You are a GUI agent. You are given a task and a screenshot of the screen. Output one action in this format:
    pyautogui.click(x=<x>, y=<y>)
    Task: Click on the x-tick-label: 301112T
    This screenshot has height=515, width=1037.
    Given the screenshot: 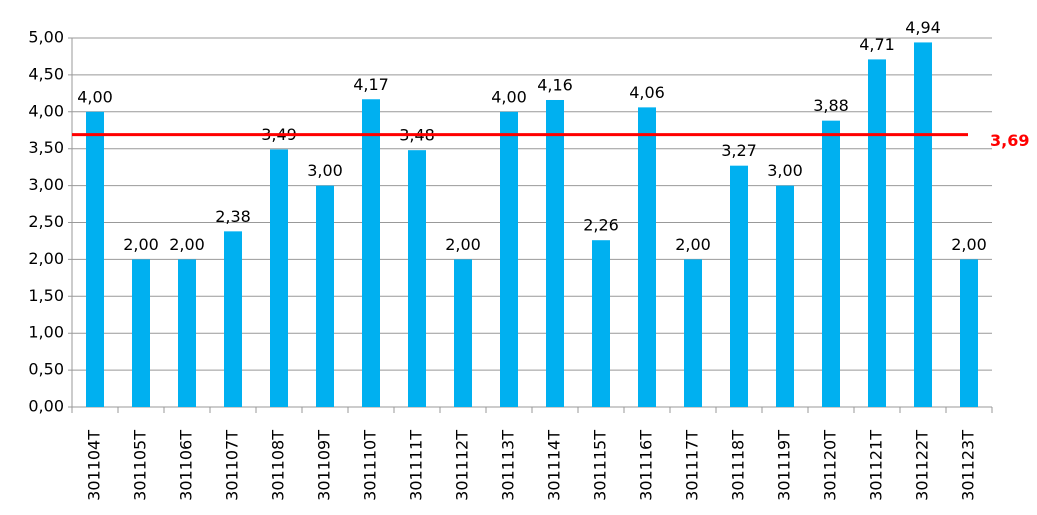 What is the action you would take?
    pyautogui.click(x=462, y=465)
    